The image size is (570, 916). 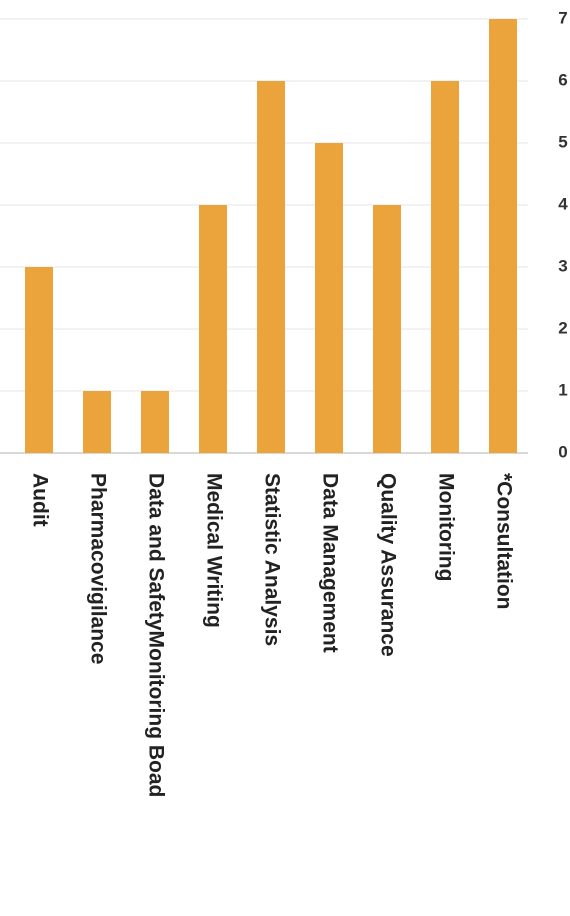 What do you see at coordinates (562, 17) in the screenshot?
I see `y-tick-label: 7` at bounding box center [562, 17].